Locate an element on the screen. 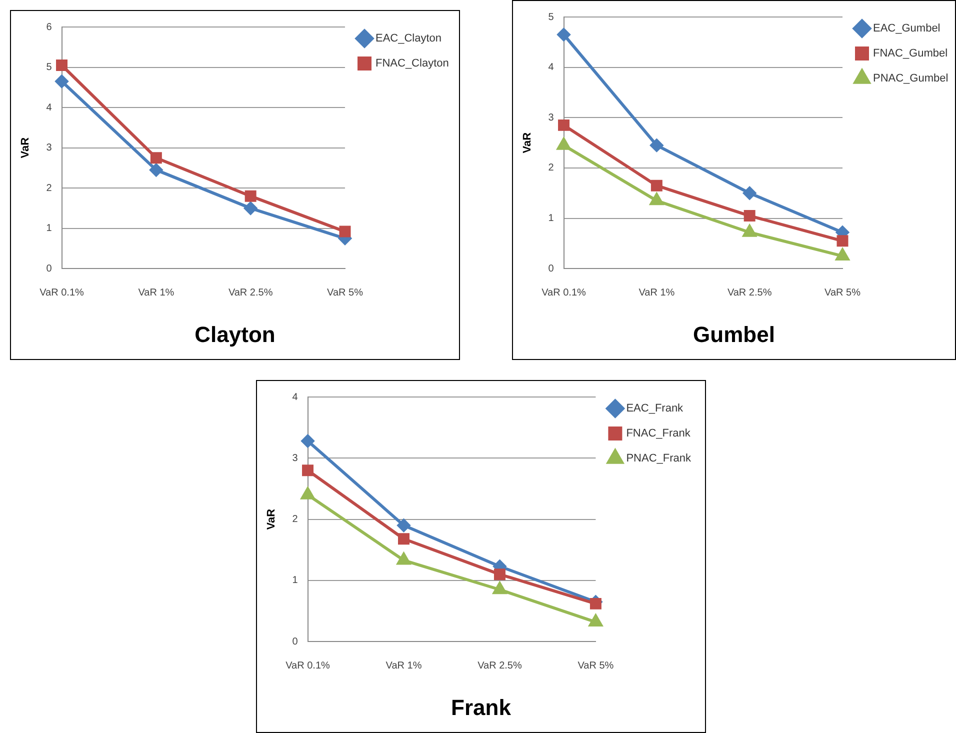  legend-label: FNAC_Clayton is located at coordinates (412, 64).